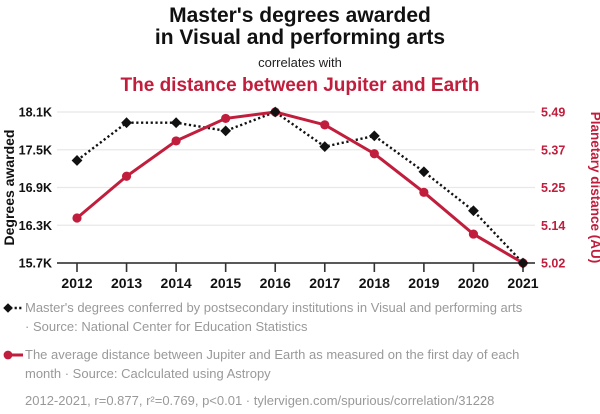  Describe the element at coordinates (300, 15) in the screenshot. I see `title-line-1: Master's degrees awarded` at that location.